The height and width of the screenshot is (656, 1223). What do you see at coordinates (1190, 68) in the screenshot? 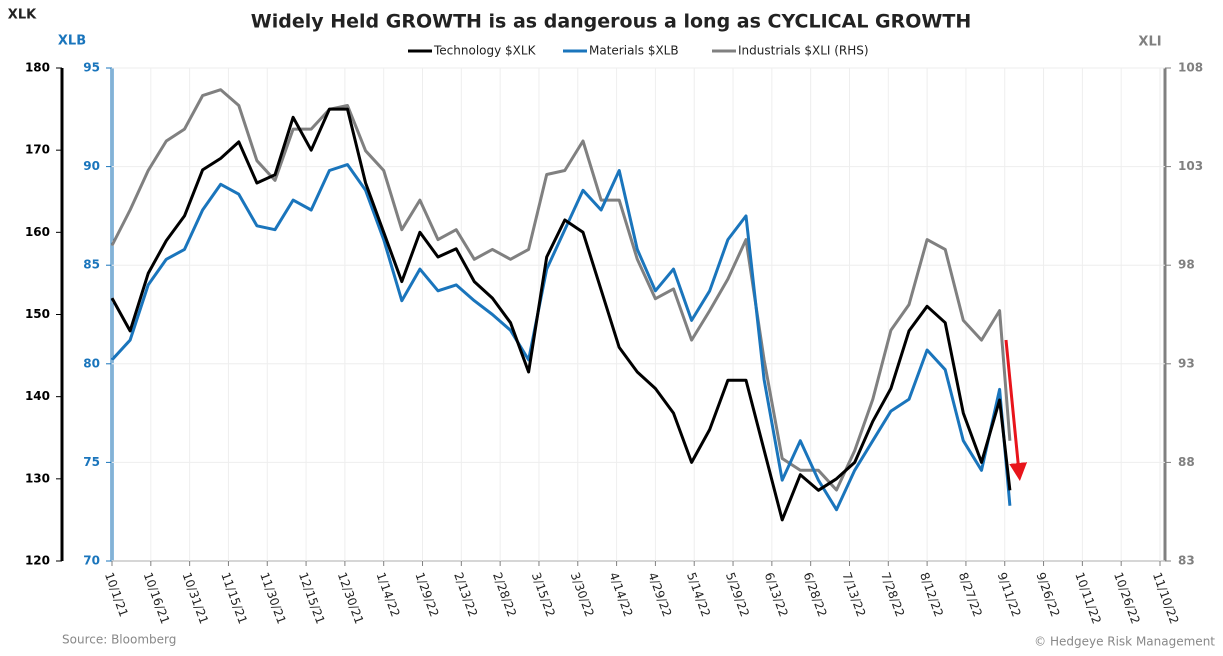
I see `y2-tick-label: 108` at bounding box center [1190, 68].